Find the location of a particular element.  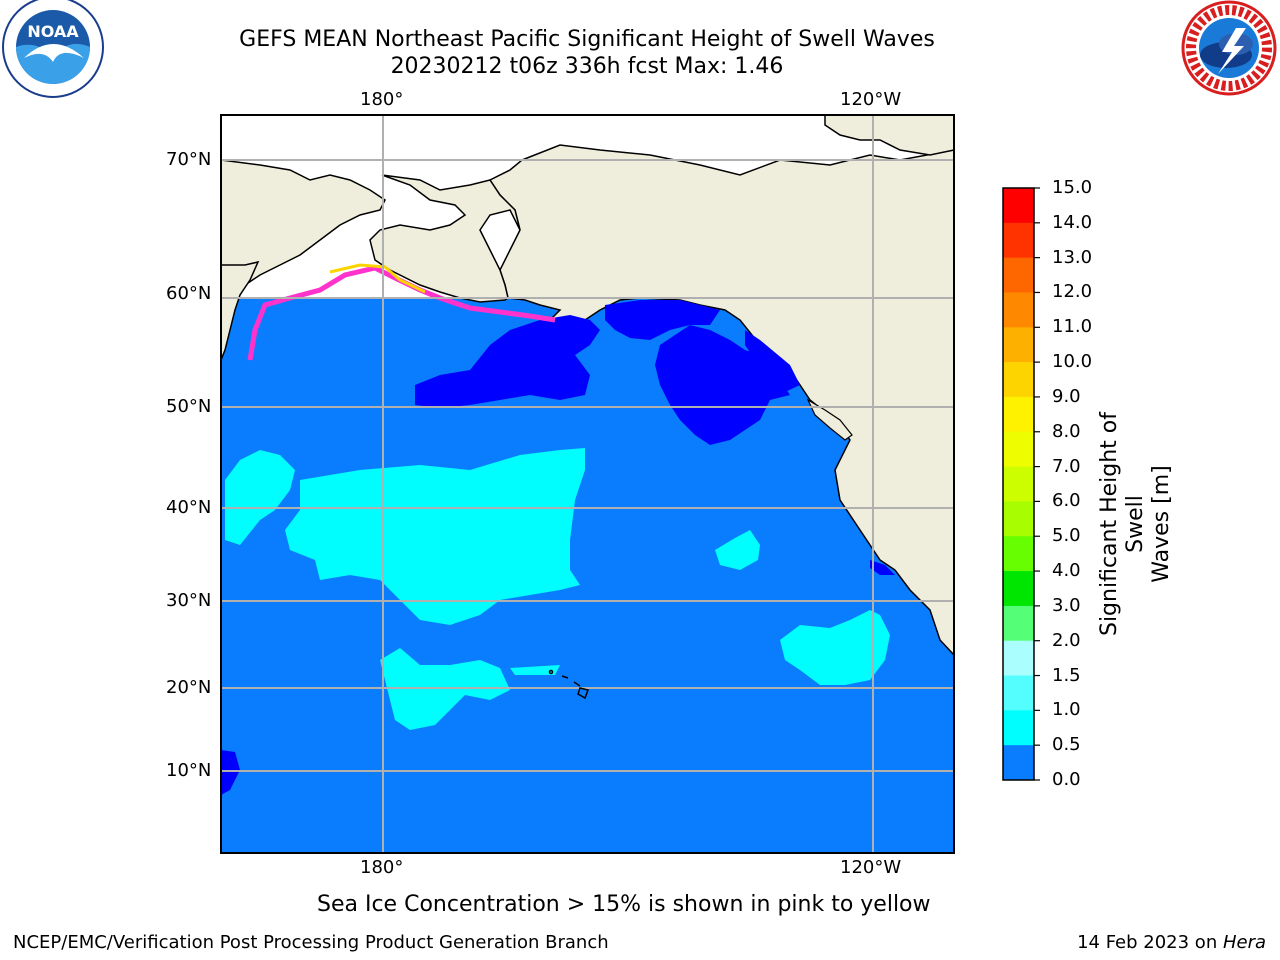

noaa-logo: NOAA is located at coordinates (53, 50).